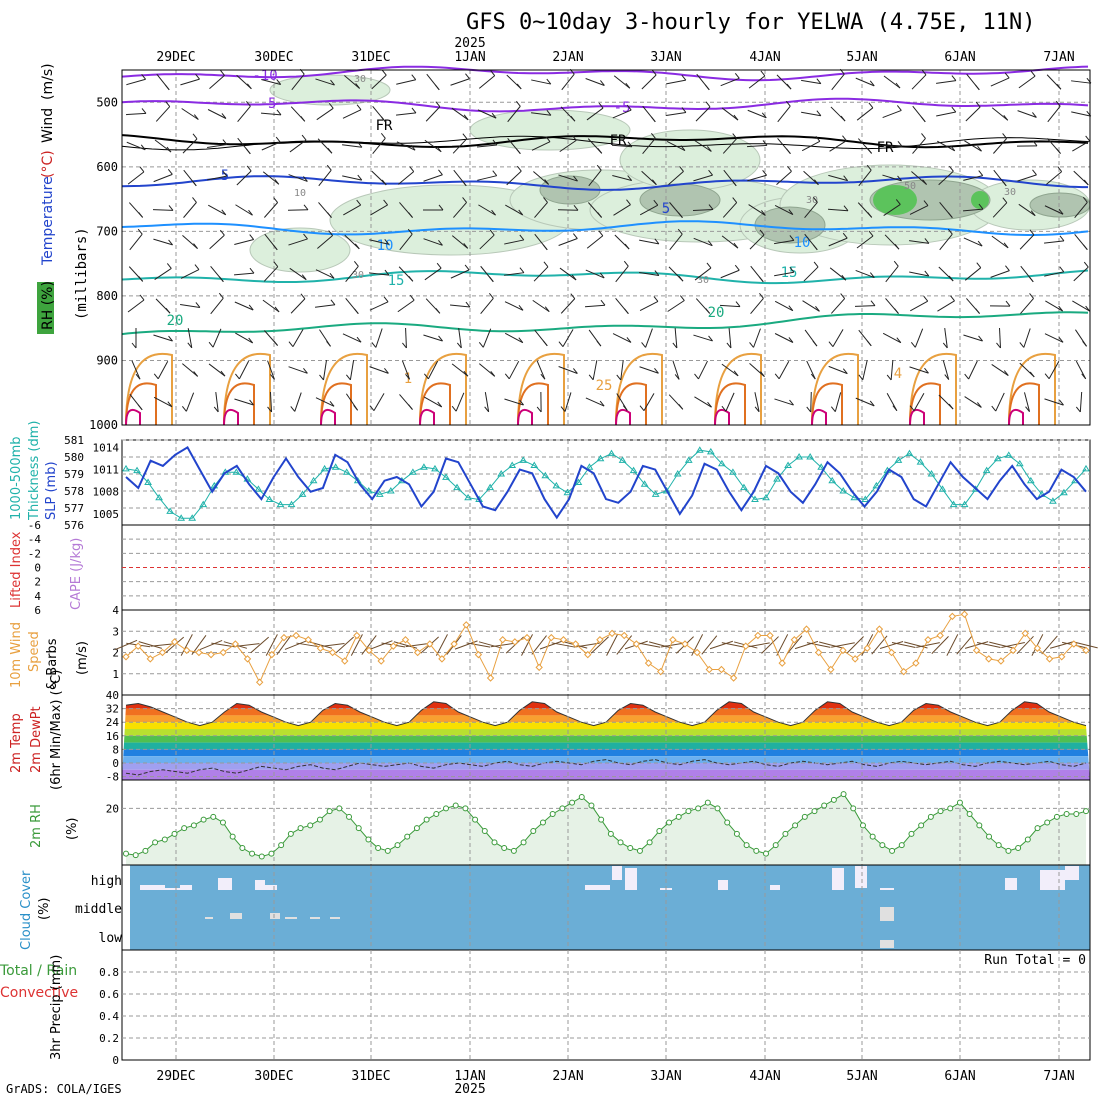 Image resolution: width=1100 pixels, height=1100 pixels. I want to click on temperature-unit-label: (°C), so click(48, 164).